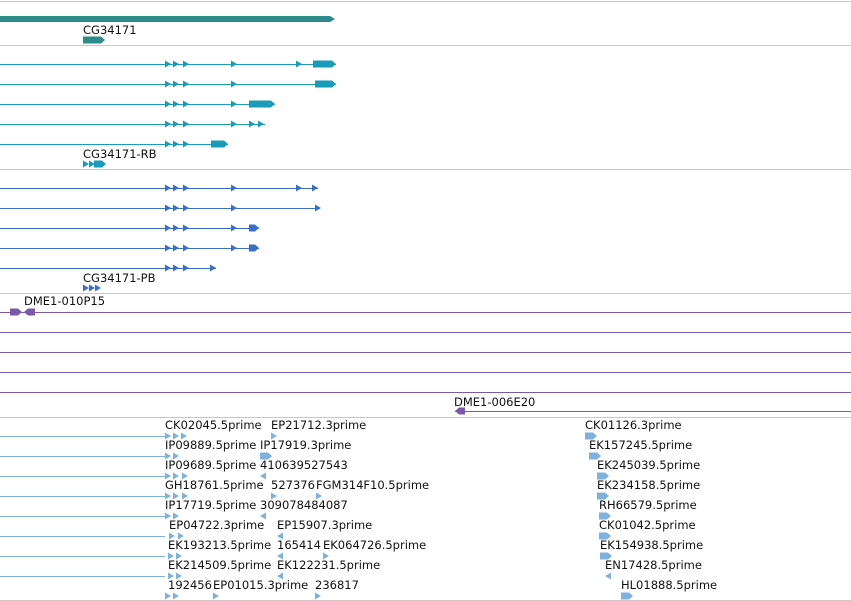 Image resolution: width=851 pixels, height=601 pixels. What do you see at coordinates (220, 565) in the screenshot?
I see `est-label: EK214509.5prime` at bounding box center [220, 565].